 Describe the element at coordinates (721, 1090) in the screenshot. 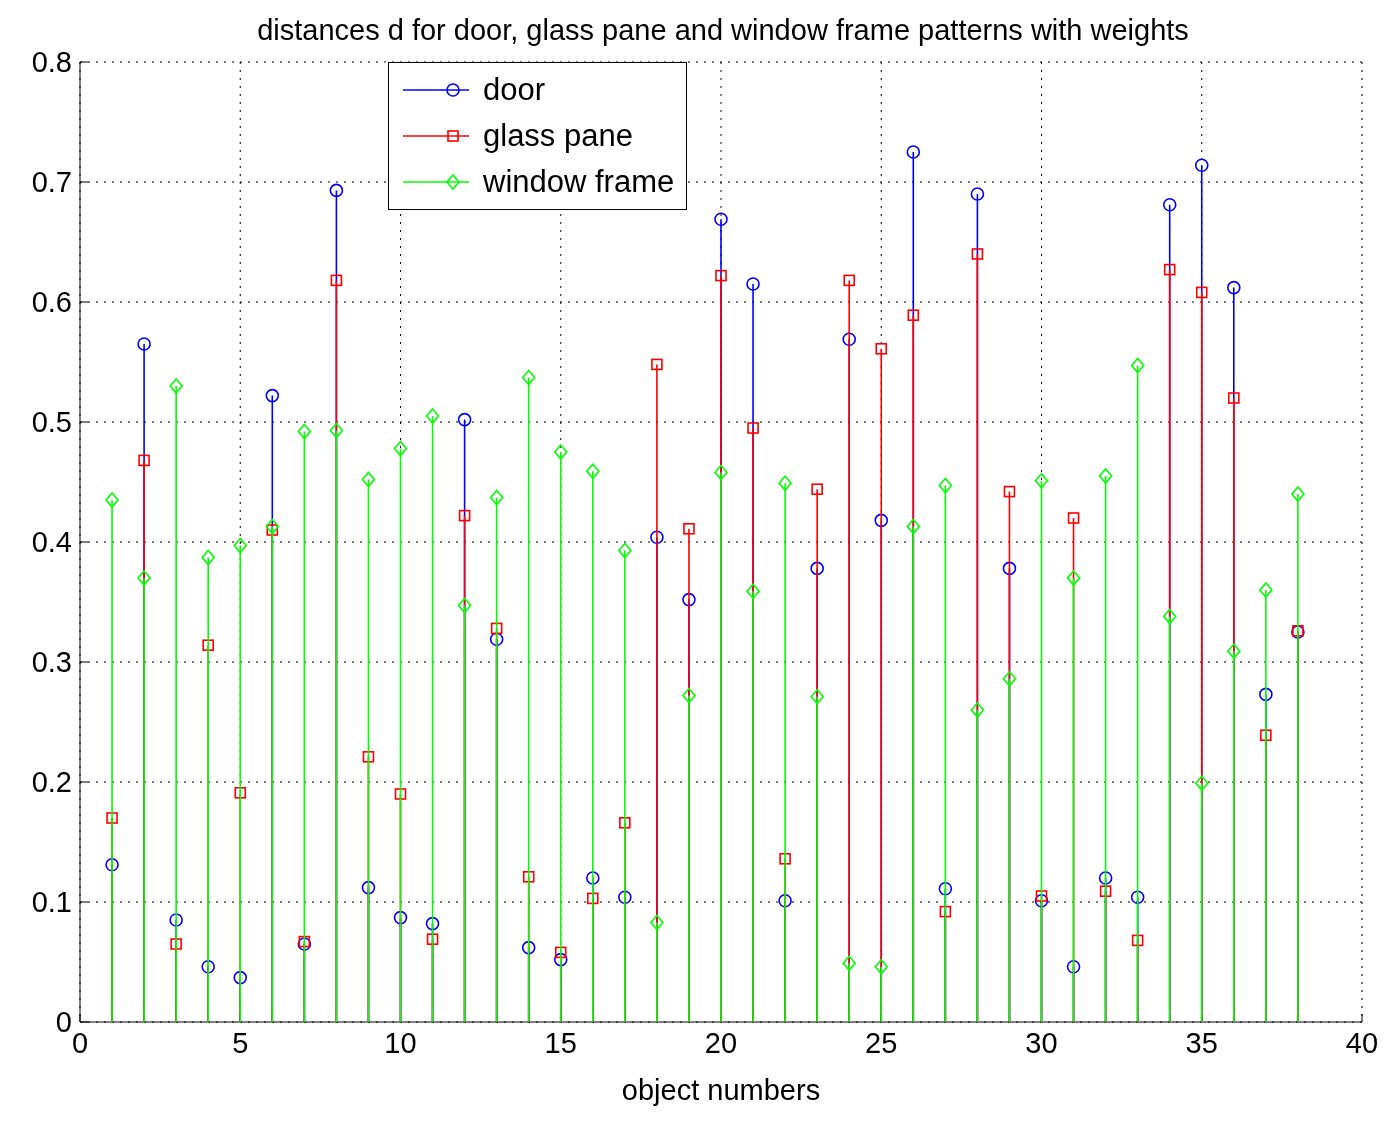

I see `x-axis-title: object numbers` at that location.